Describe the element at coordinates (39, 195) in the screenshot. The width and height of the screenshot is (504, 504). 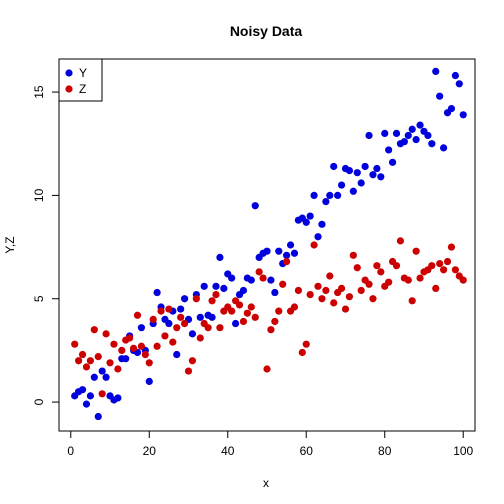
I see `y-tick-label: 10` at that location.